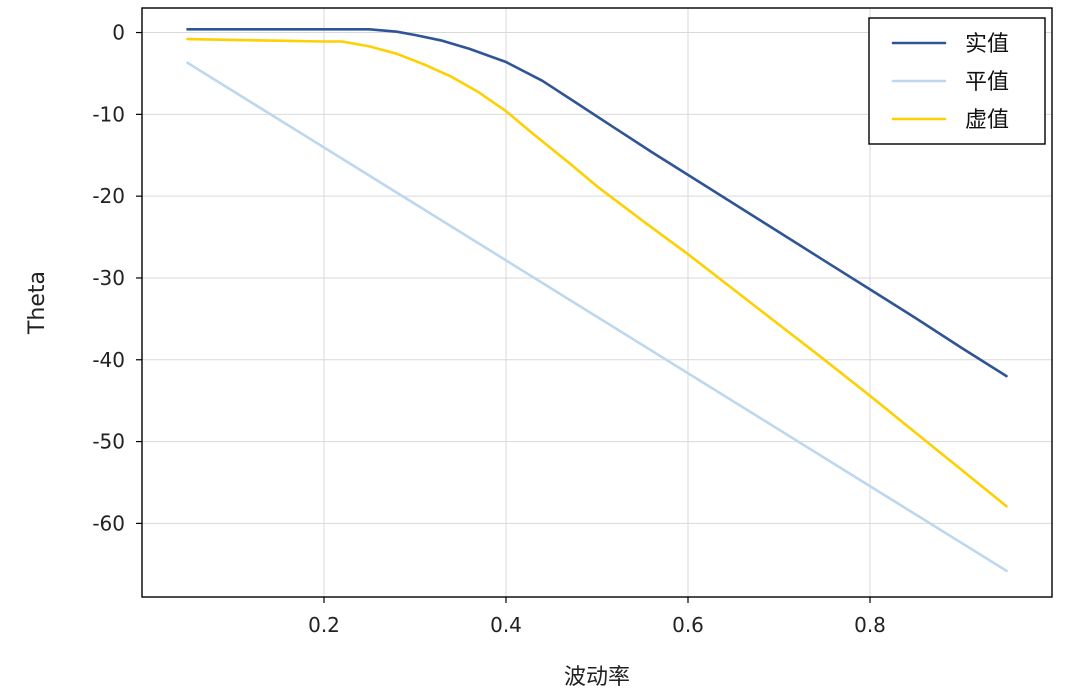 The width and height of the screenshot is (1080, 697). What do you see at coordinates (987, 44) in the screenshot?
I see `legend-label: 实值` at bounding box center [987, 44].